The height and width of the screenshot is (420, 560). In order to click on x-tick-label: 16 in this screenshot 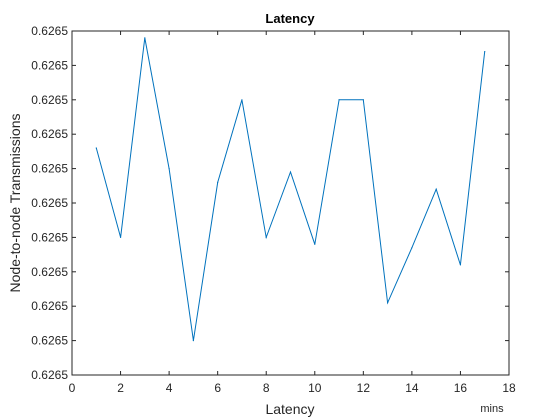, I will do `click(461, 388)`.